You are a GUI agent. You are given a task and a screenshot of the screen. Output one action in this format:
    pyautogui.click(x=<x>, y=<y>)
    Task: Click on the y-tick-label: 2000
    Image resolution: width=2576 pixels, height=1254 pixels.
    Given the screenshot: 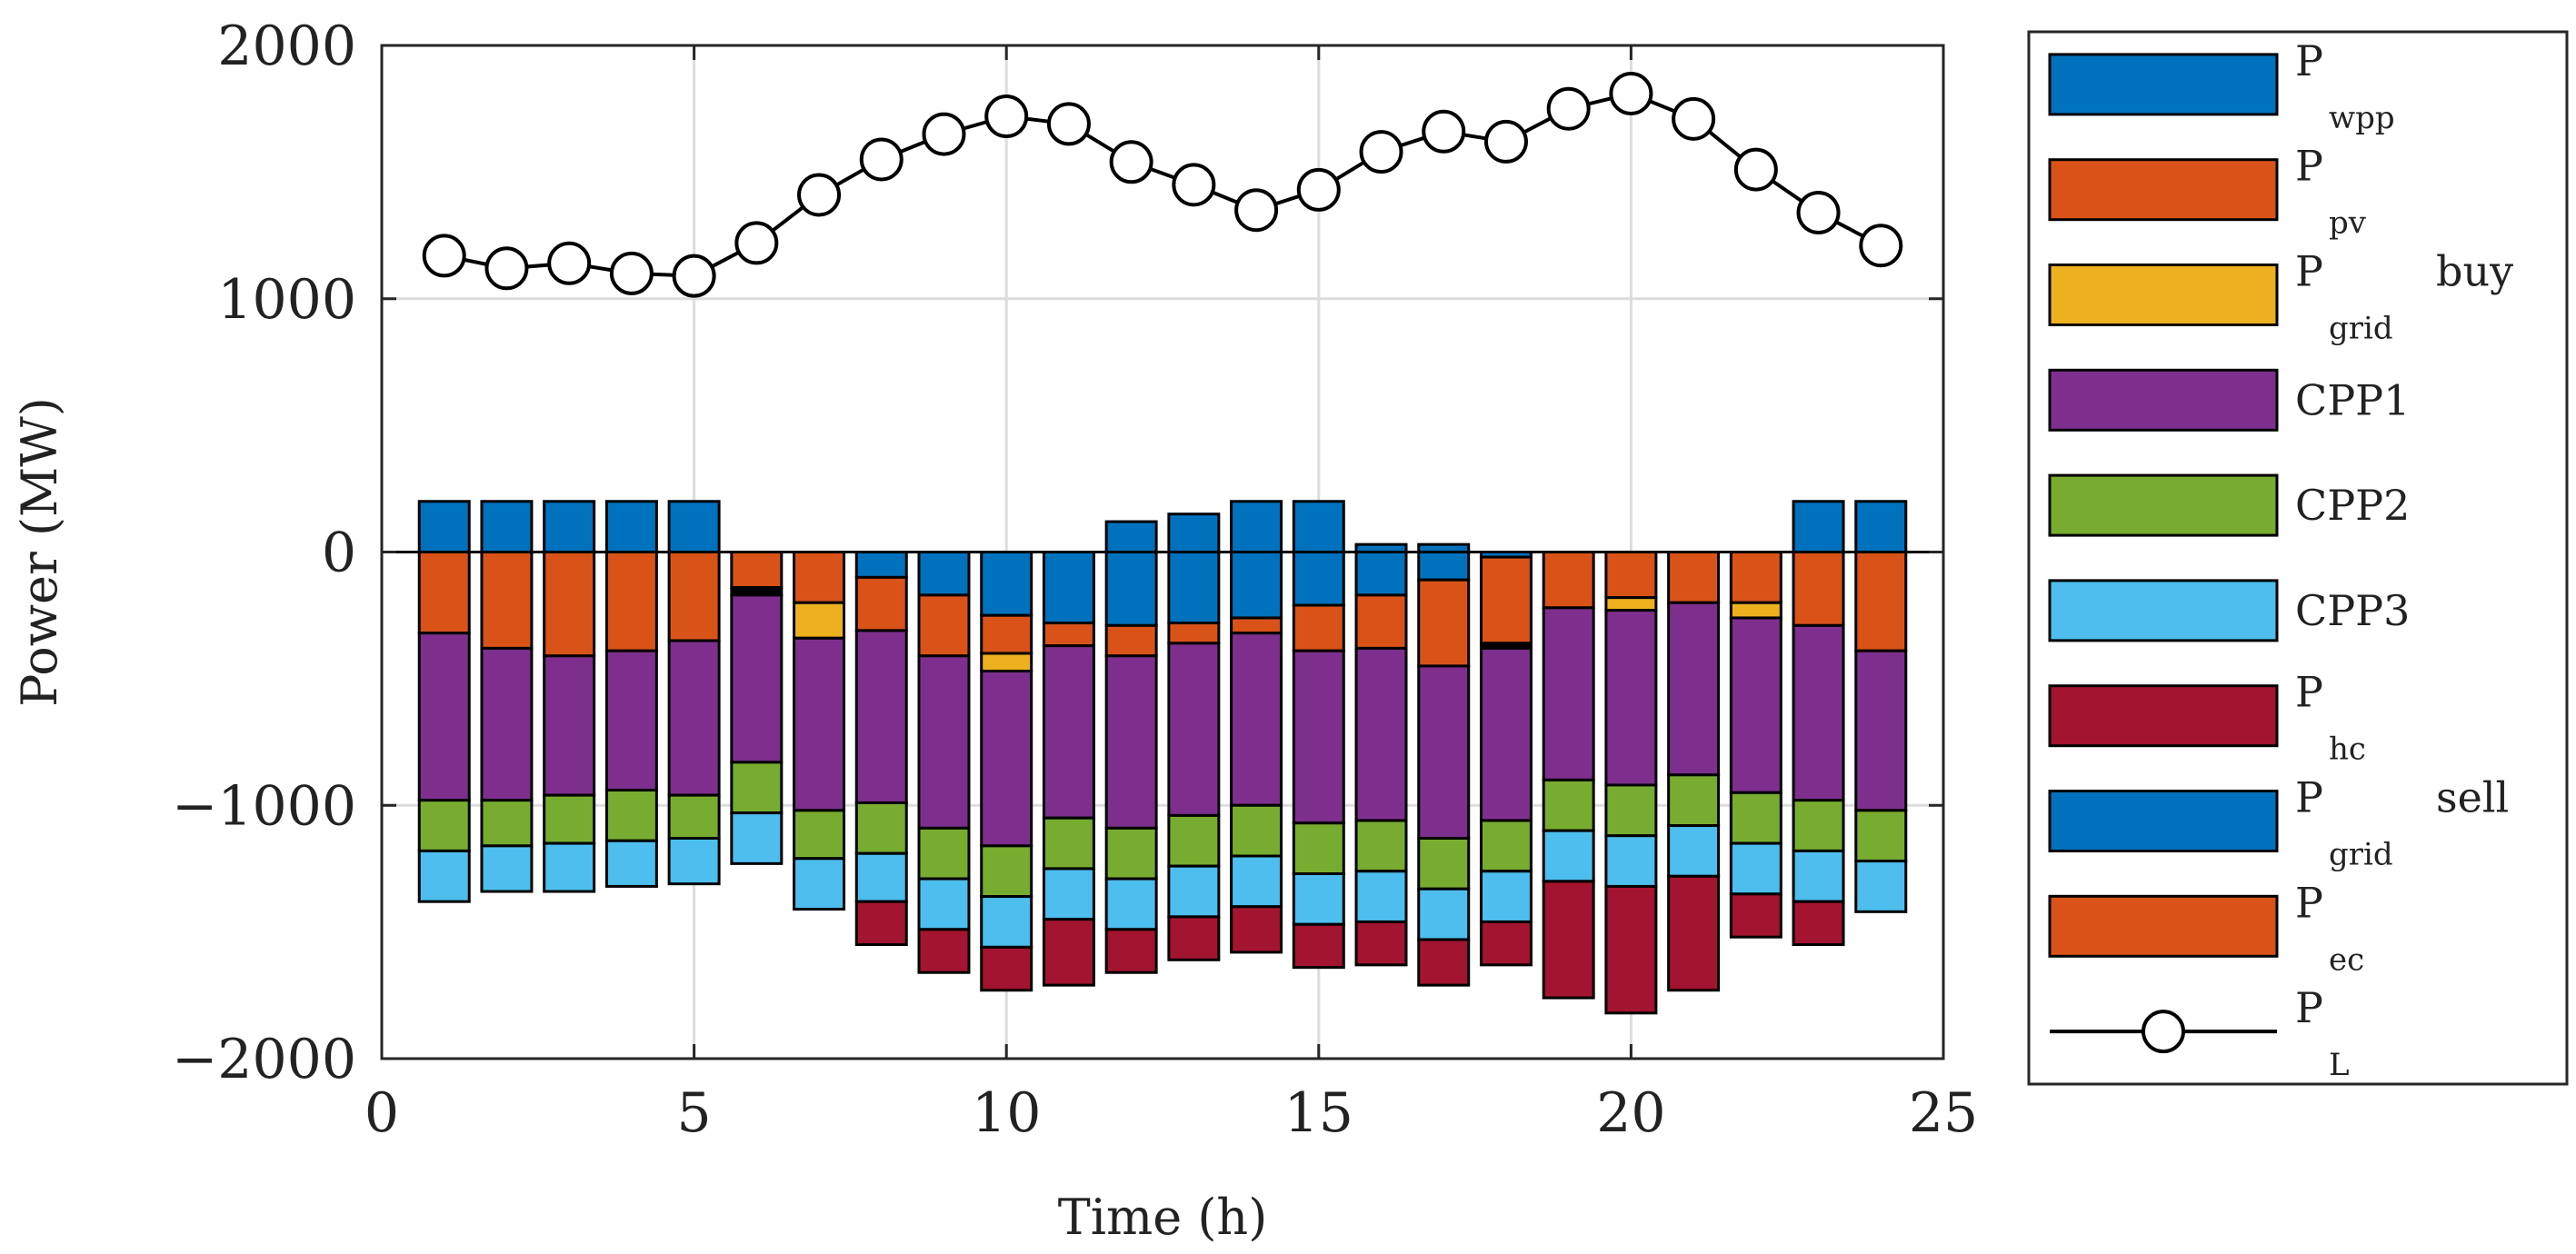 What is the action you would take?
    pyautogui.click(x=286, y=46)
    